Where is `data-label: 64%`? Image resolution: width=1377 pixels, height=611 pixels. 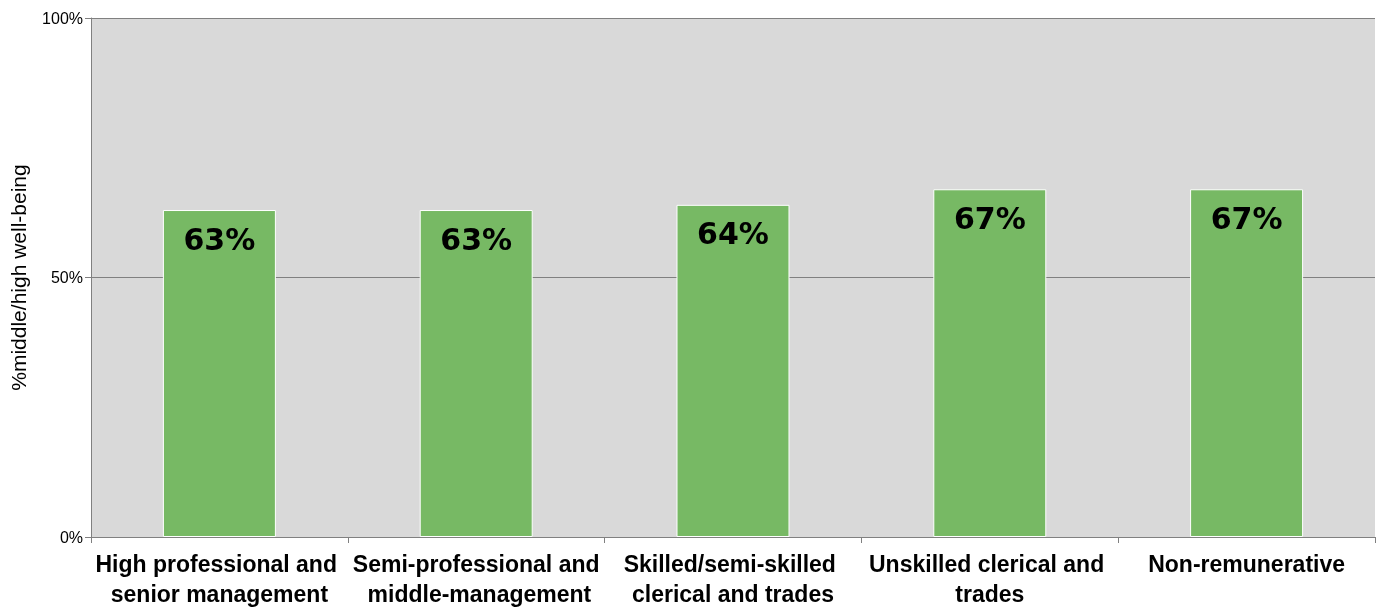 data-label: 64% is located at coordinates (733, 234).